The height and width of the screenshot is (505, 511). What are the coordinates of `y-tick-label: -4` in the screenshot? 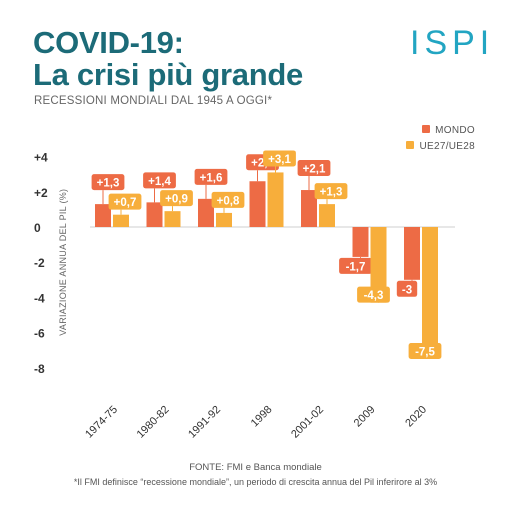 It's located at (39, 298).